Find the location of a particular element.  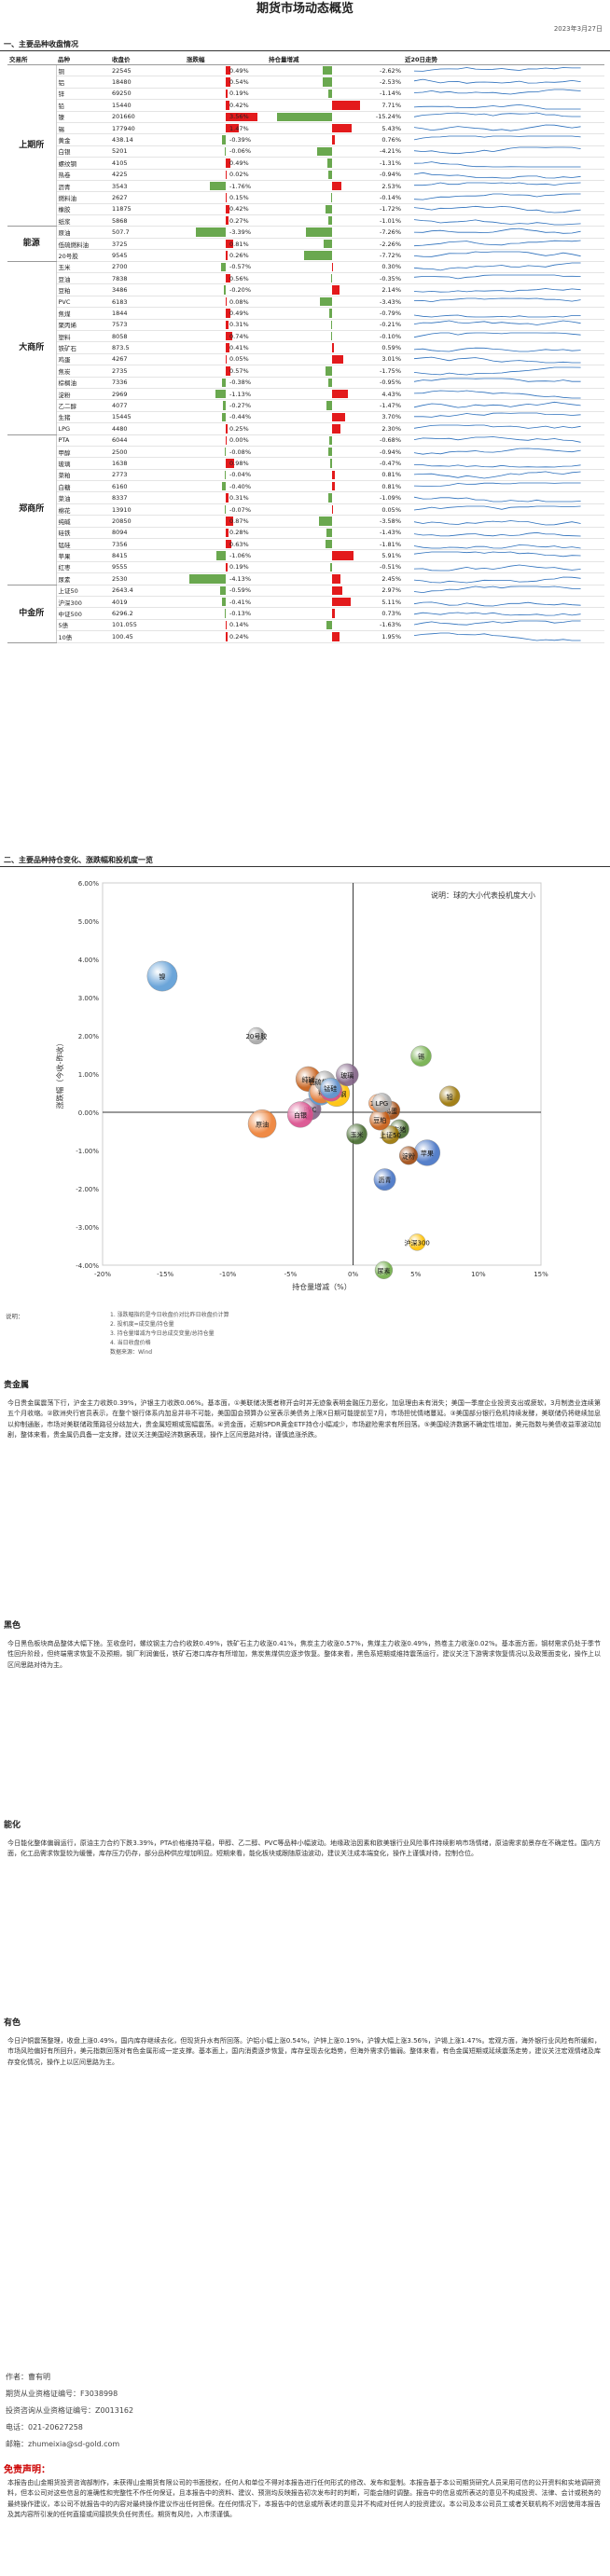

pct-change: -1.13% is located at coordinates (226, 394).